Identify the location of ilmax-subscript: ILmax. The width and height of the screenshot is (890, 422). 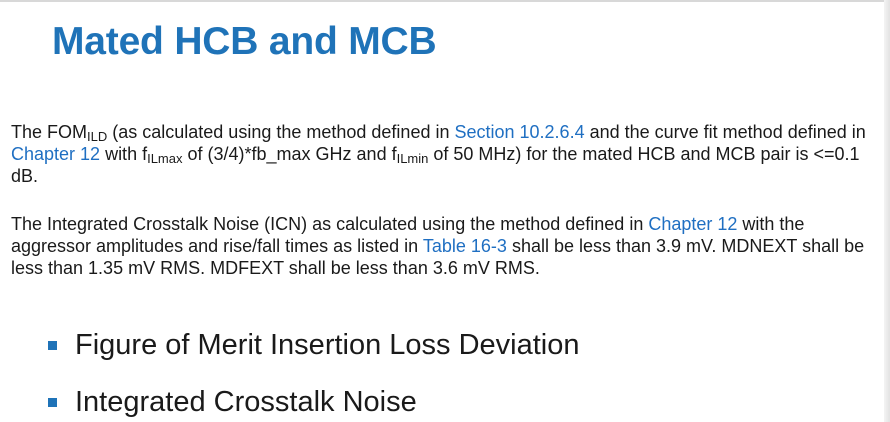
(164, 158).